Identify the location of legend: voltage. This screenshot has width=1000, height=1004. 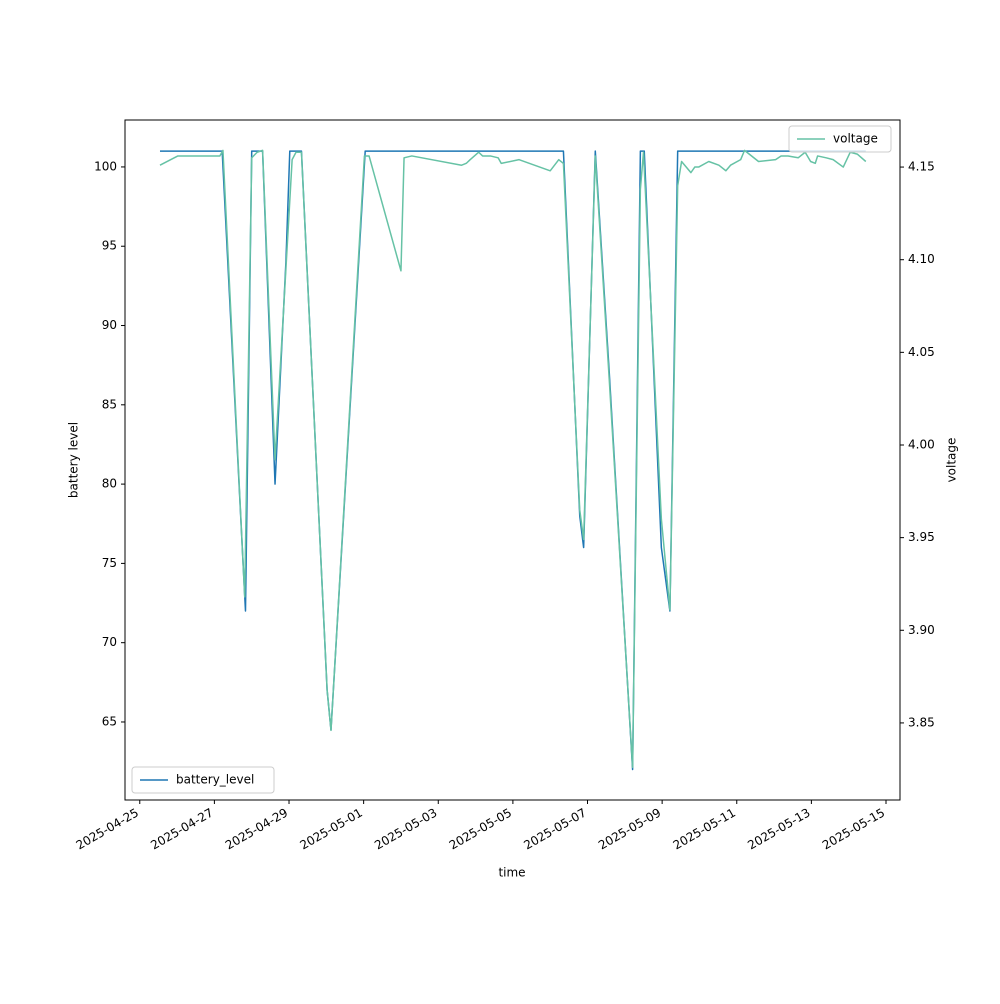
(840, 139).